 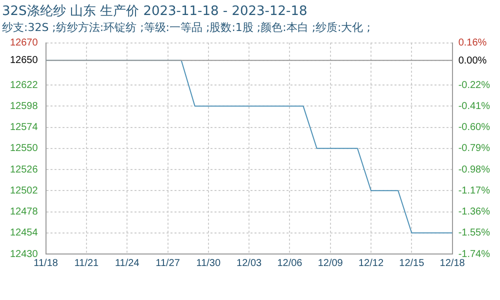 What do you see at coordinates (24, 148) in the screenshot?
I see `y-tick-label: 12550` at bounding box center [24, 148].